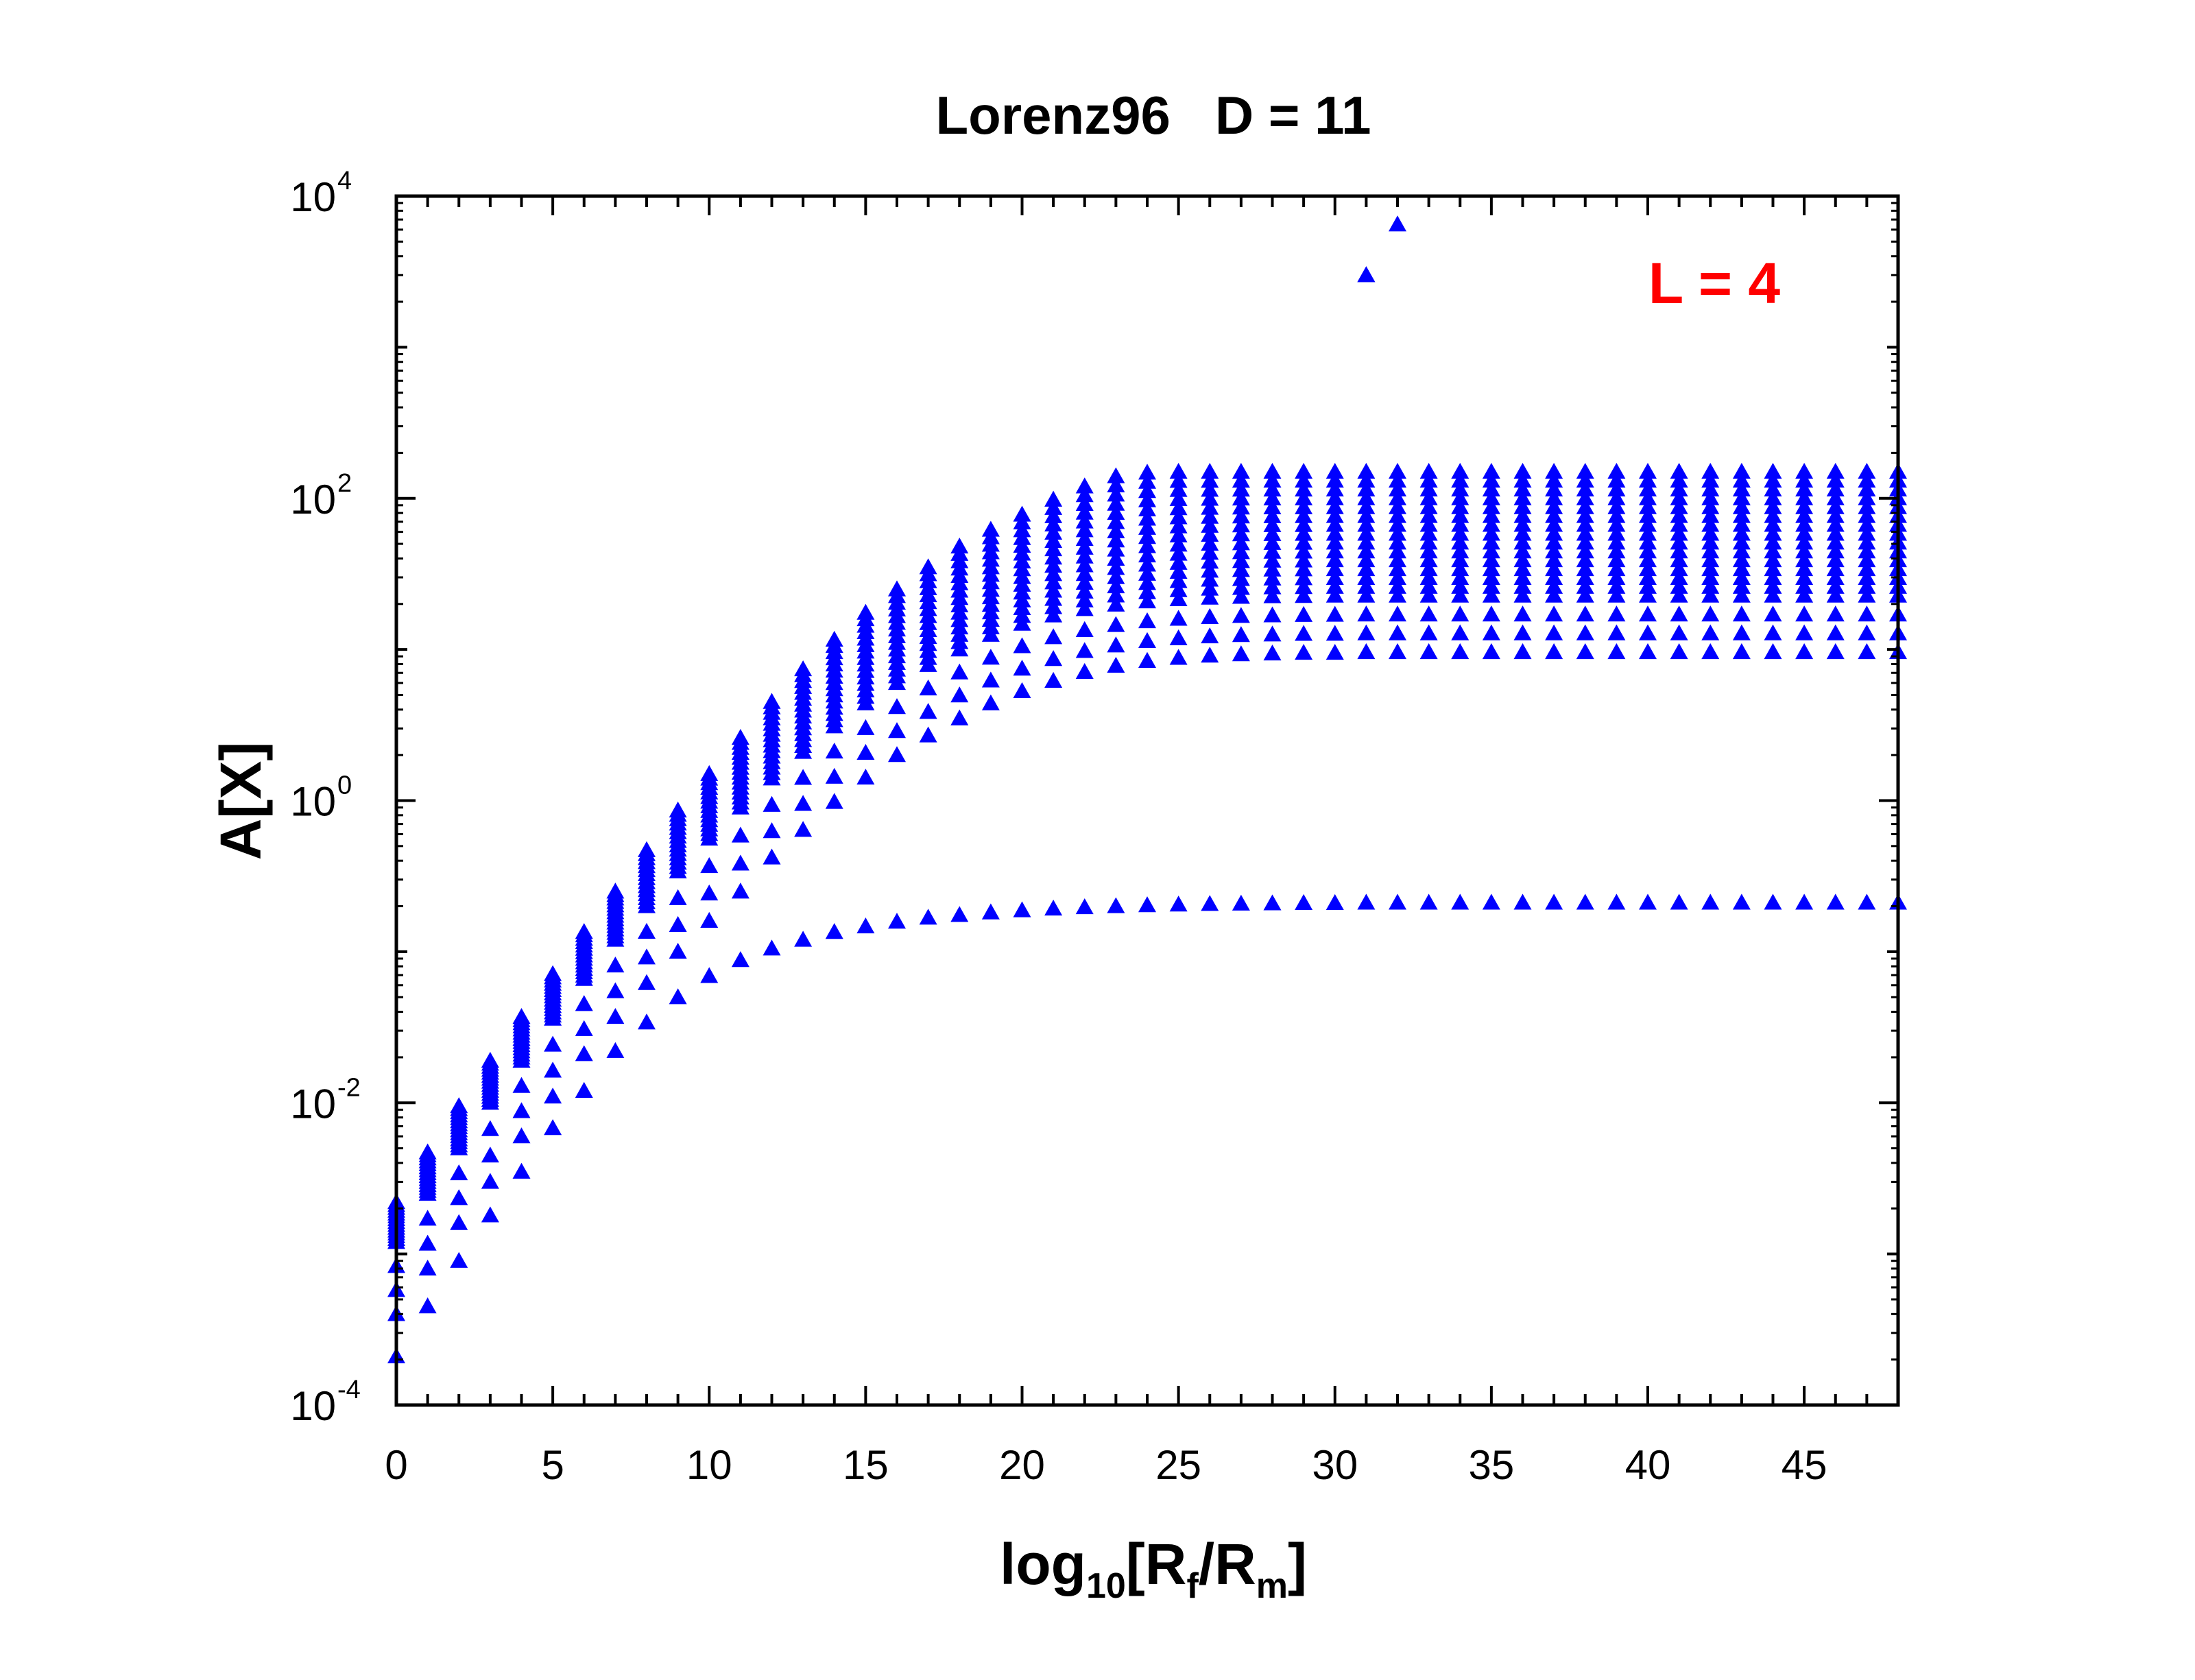  Describe the element at coordinates (1156, 1564) in the screenshot. I see `x-label-open: [R` at that location.